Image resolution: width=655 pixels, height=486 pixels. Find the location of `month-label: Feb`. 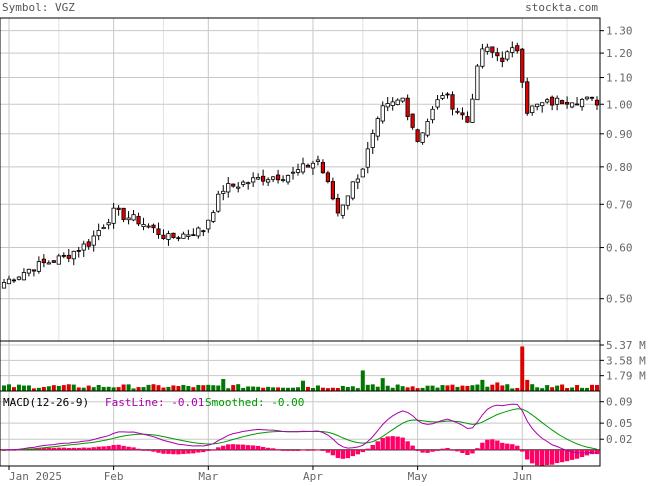

month-label: Feb is located at coordinates (114, 476).